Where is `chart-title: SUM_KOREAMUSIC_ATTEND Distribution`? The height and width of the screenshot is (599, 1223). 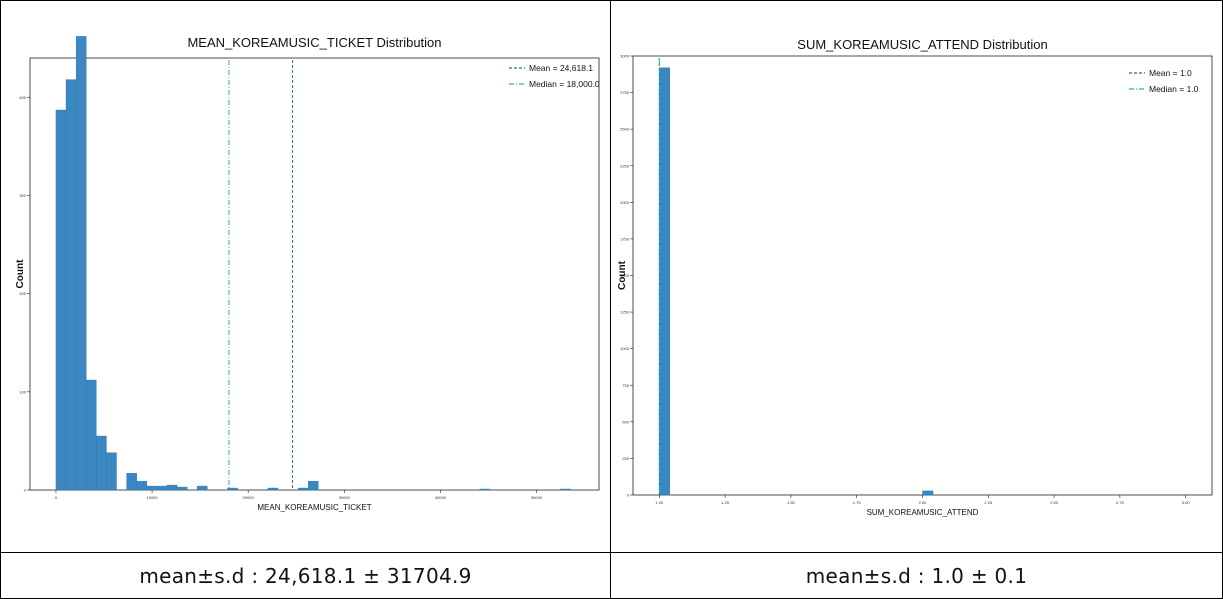
chart-title: SUM_KOREAMUSIC_ATTEND Distribution is located at coordinates (922, 44).